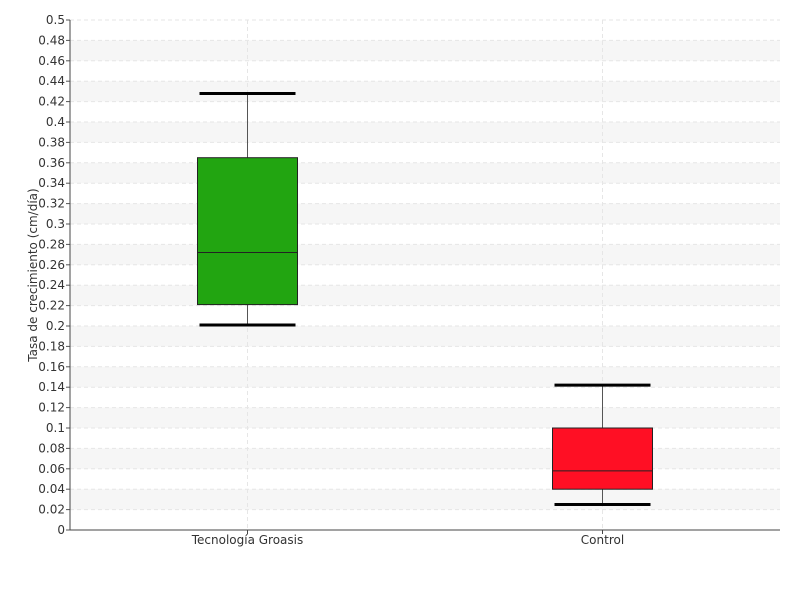  What do you see at coordinates (55, 224) in the screenshot?
I see `y-tick-label: 0.3` at bounding box center [55, 224].